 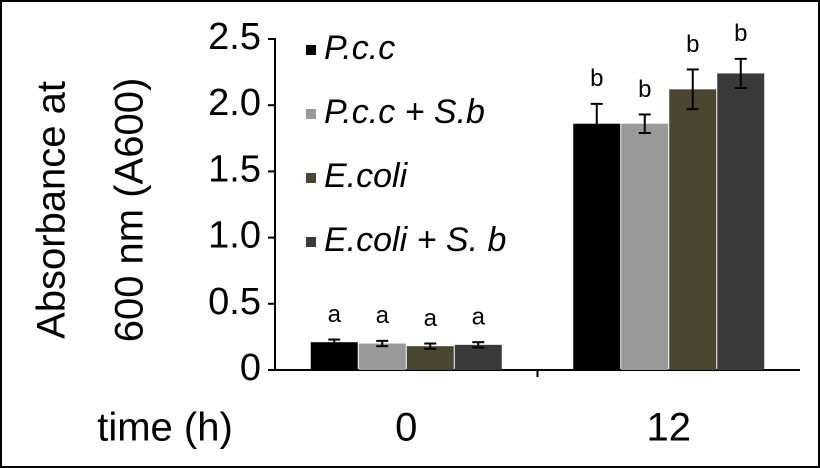 What do you see at coordinates (234, 103) in the screenshot?
I see `y-tick-label: 2.0` at bounding box center [234, 103].